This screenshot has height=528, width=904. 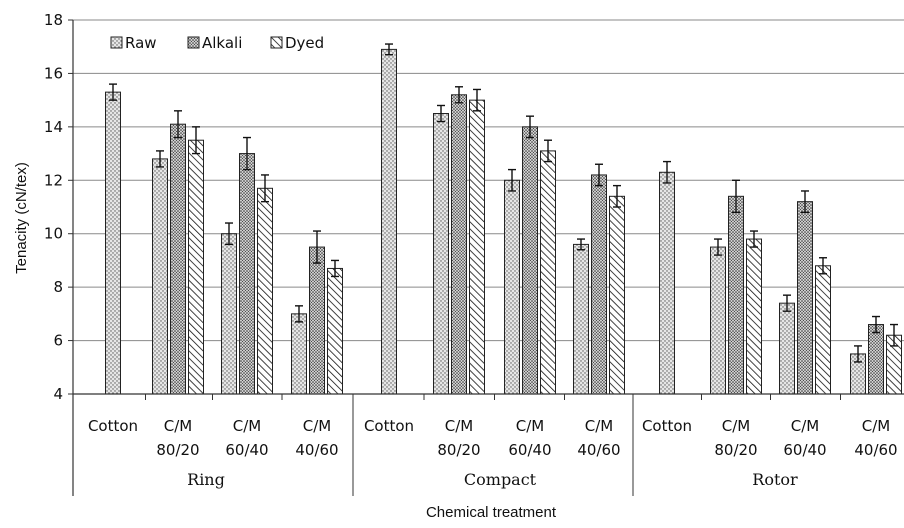 I want to click on legend-swatch-dyed, so click(x=276, y=42).